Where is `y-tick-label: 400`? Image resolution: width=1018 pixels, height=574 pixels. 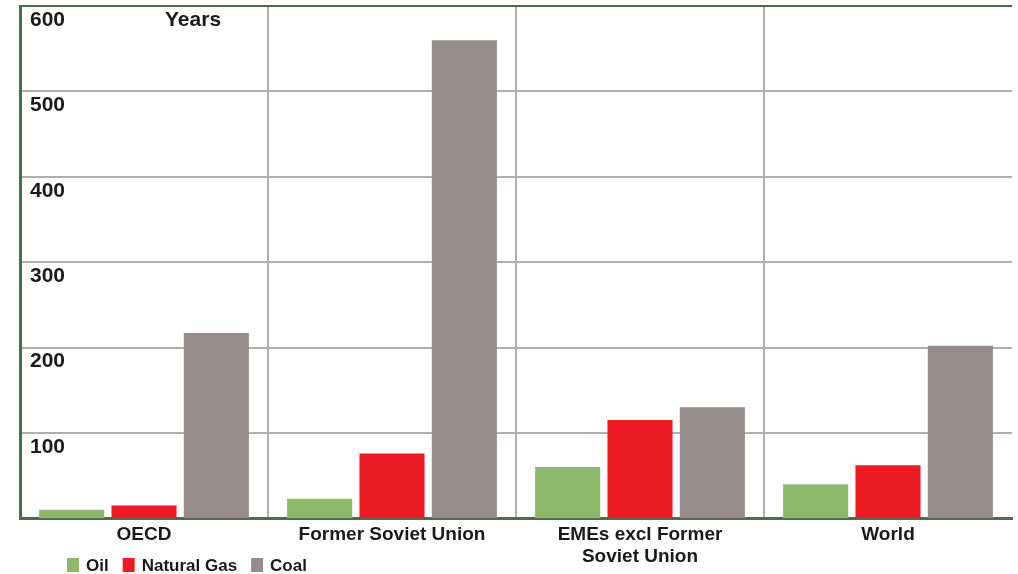
y-tick-label: 400 is located at coordinates (48, 189).